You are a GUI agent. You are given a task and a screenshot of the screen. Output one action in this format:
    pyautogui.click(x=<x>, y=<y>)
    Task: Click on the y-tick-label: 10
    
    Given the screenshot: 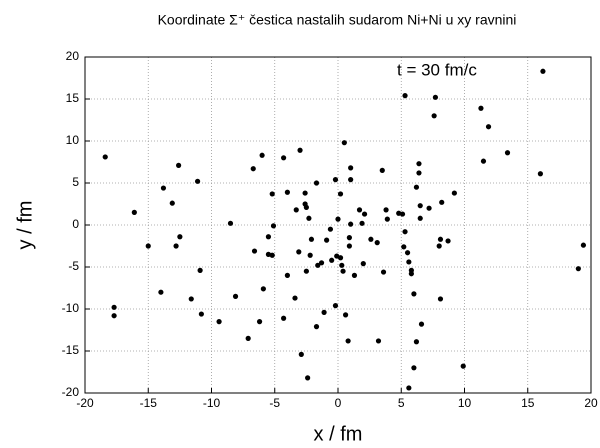 What is the action you would take?
    pyautogui.click(x=73, y=140)
    